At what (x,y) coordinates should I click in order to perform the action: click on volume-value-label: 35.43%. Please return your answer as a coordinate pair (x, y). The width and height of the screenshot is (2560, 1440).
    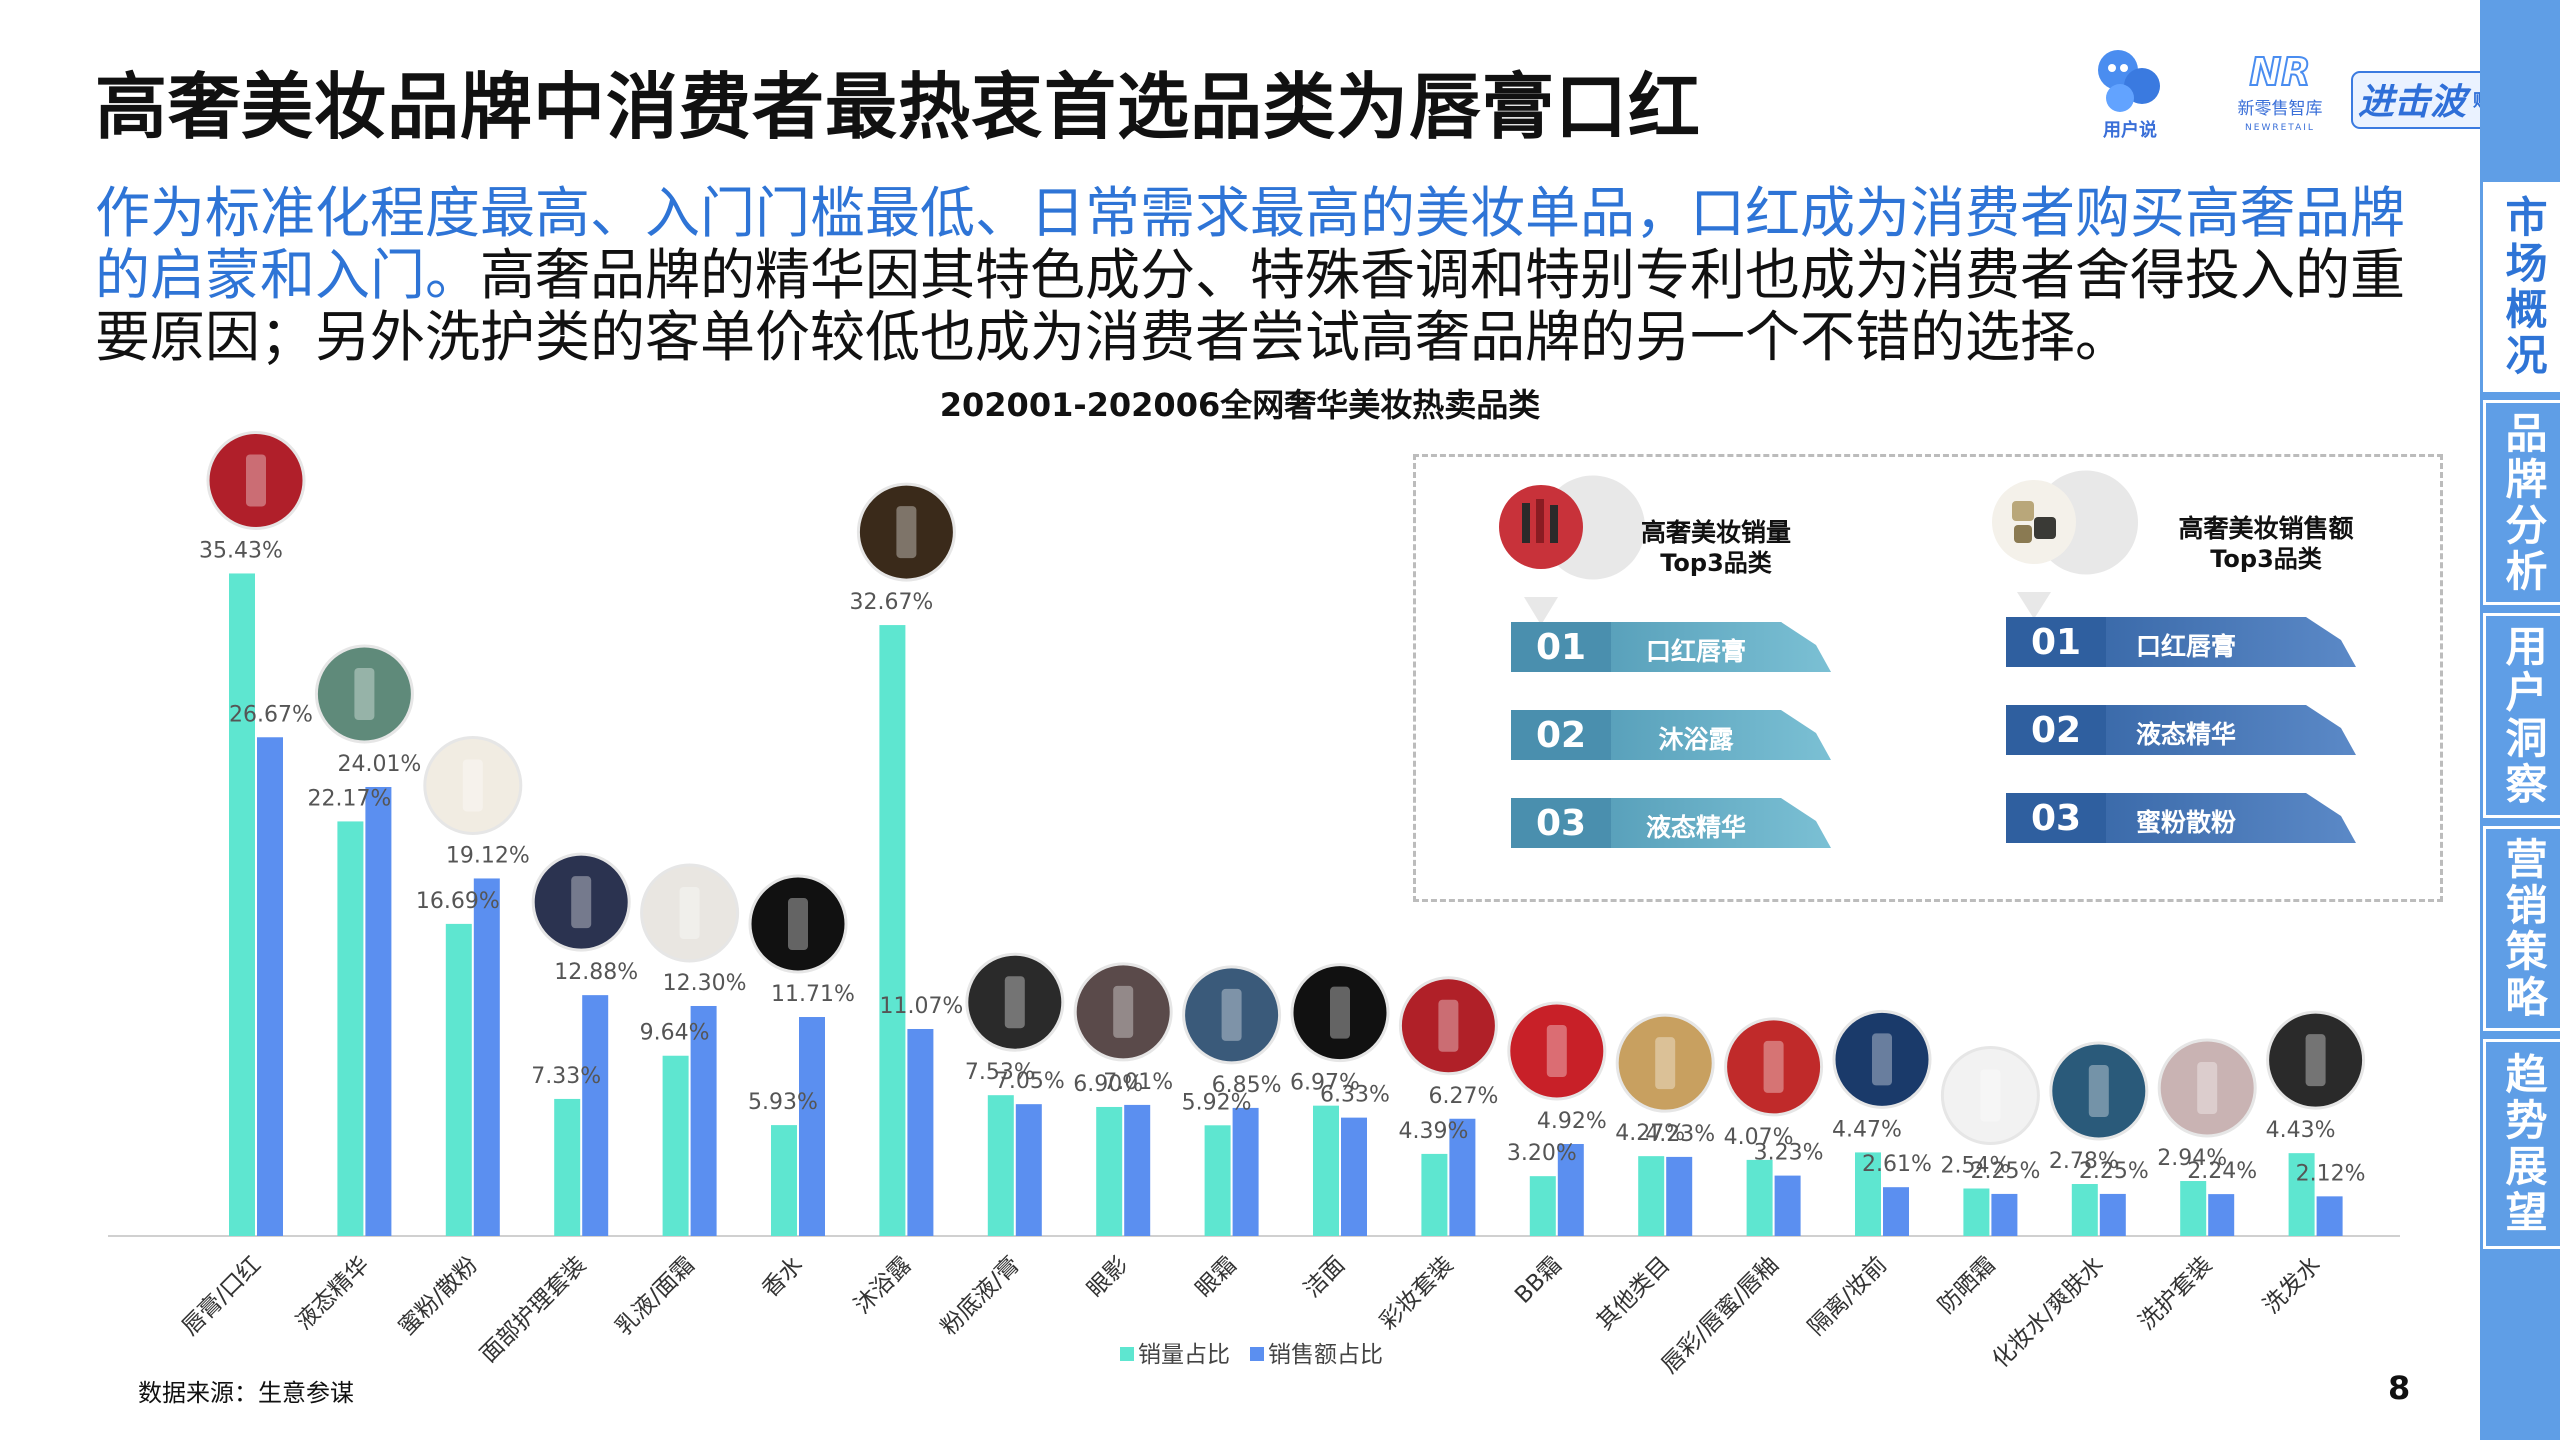
    Looking at the image, I should click on (241, 550).